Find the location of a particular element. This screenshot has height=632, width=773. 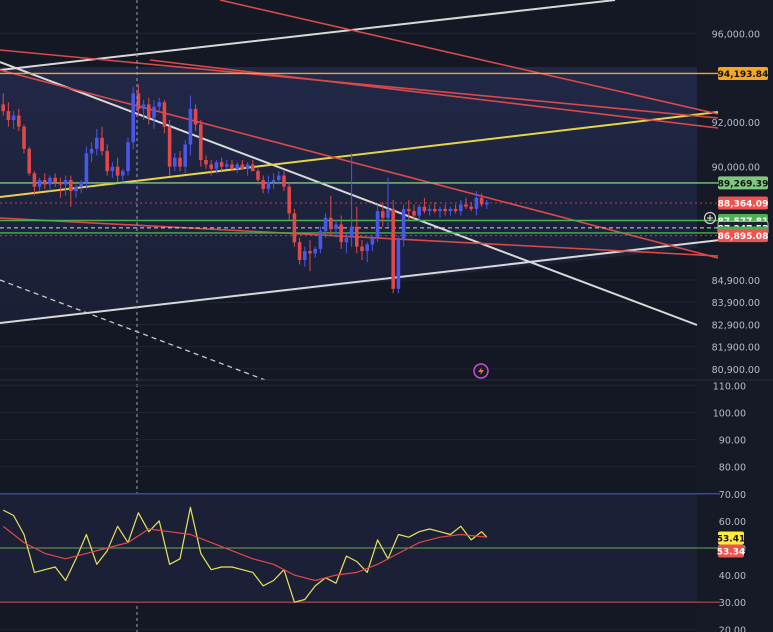

price-level-label-2: 88,364.09 is located at coordinates (743, 205).